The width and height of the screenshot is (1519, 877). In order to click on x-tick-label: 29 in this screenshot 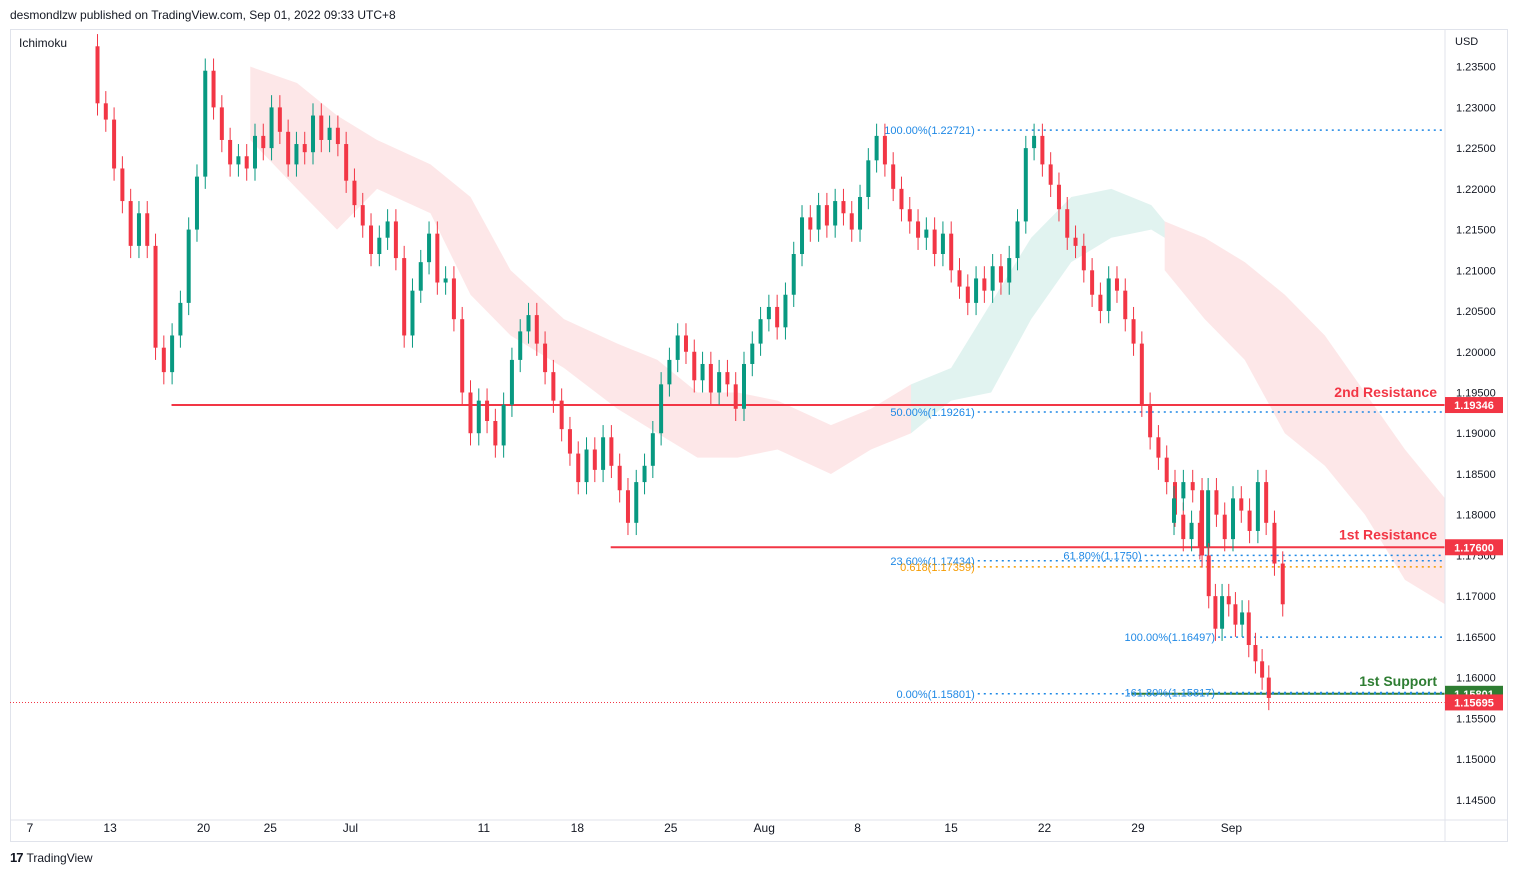, I will do `click(1138, 828)`.